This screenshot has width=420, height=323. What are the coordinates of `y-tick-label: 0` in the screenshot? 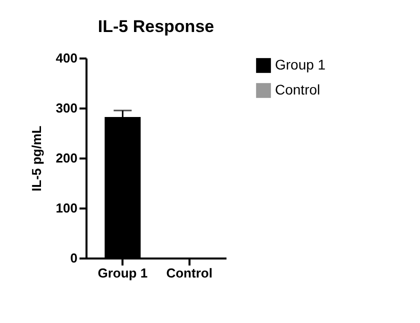 It's located at (74, 258).